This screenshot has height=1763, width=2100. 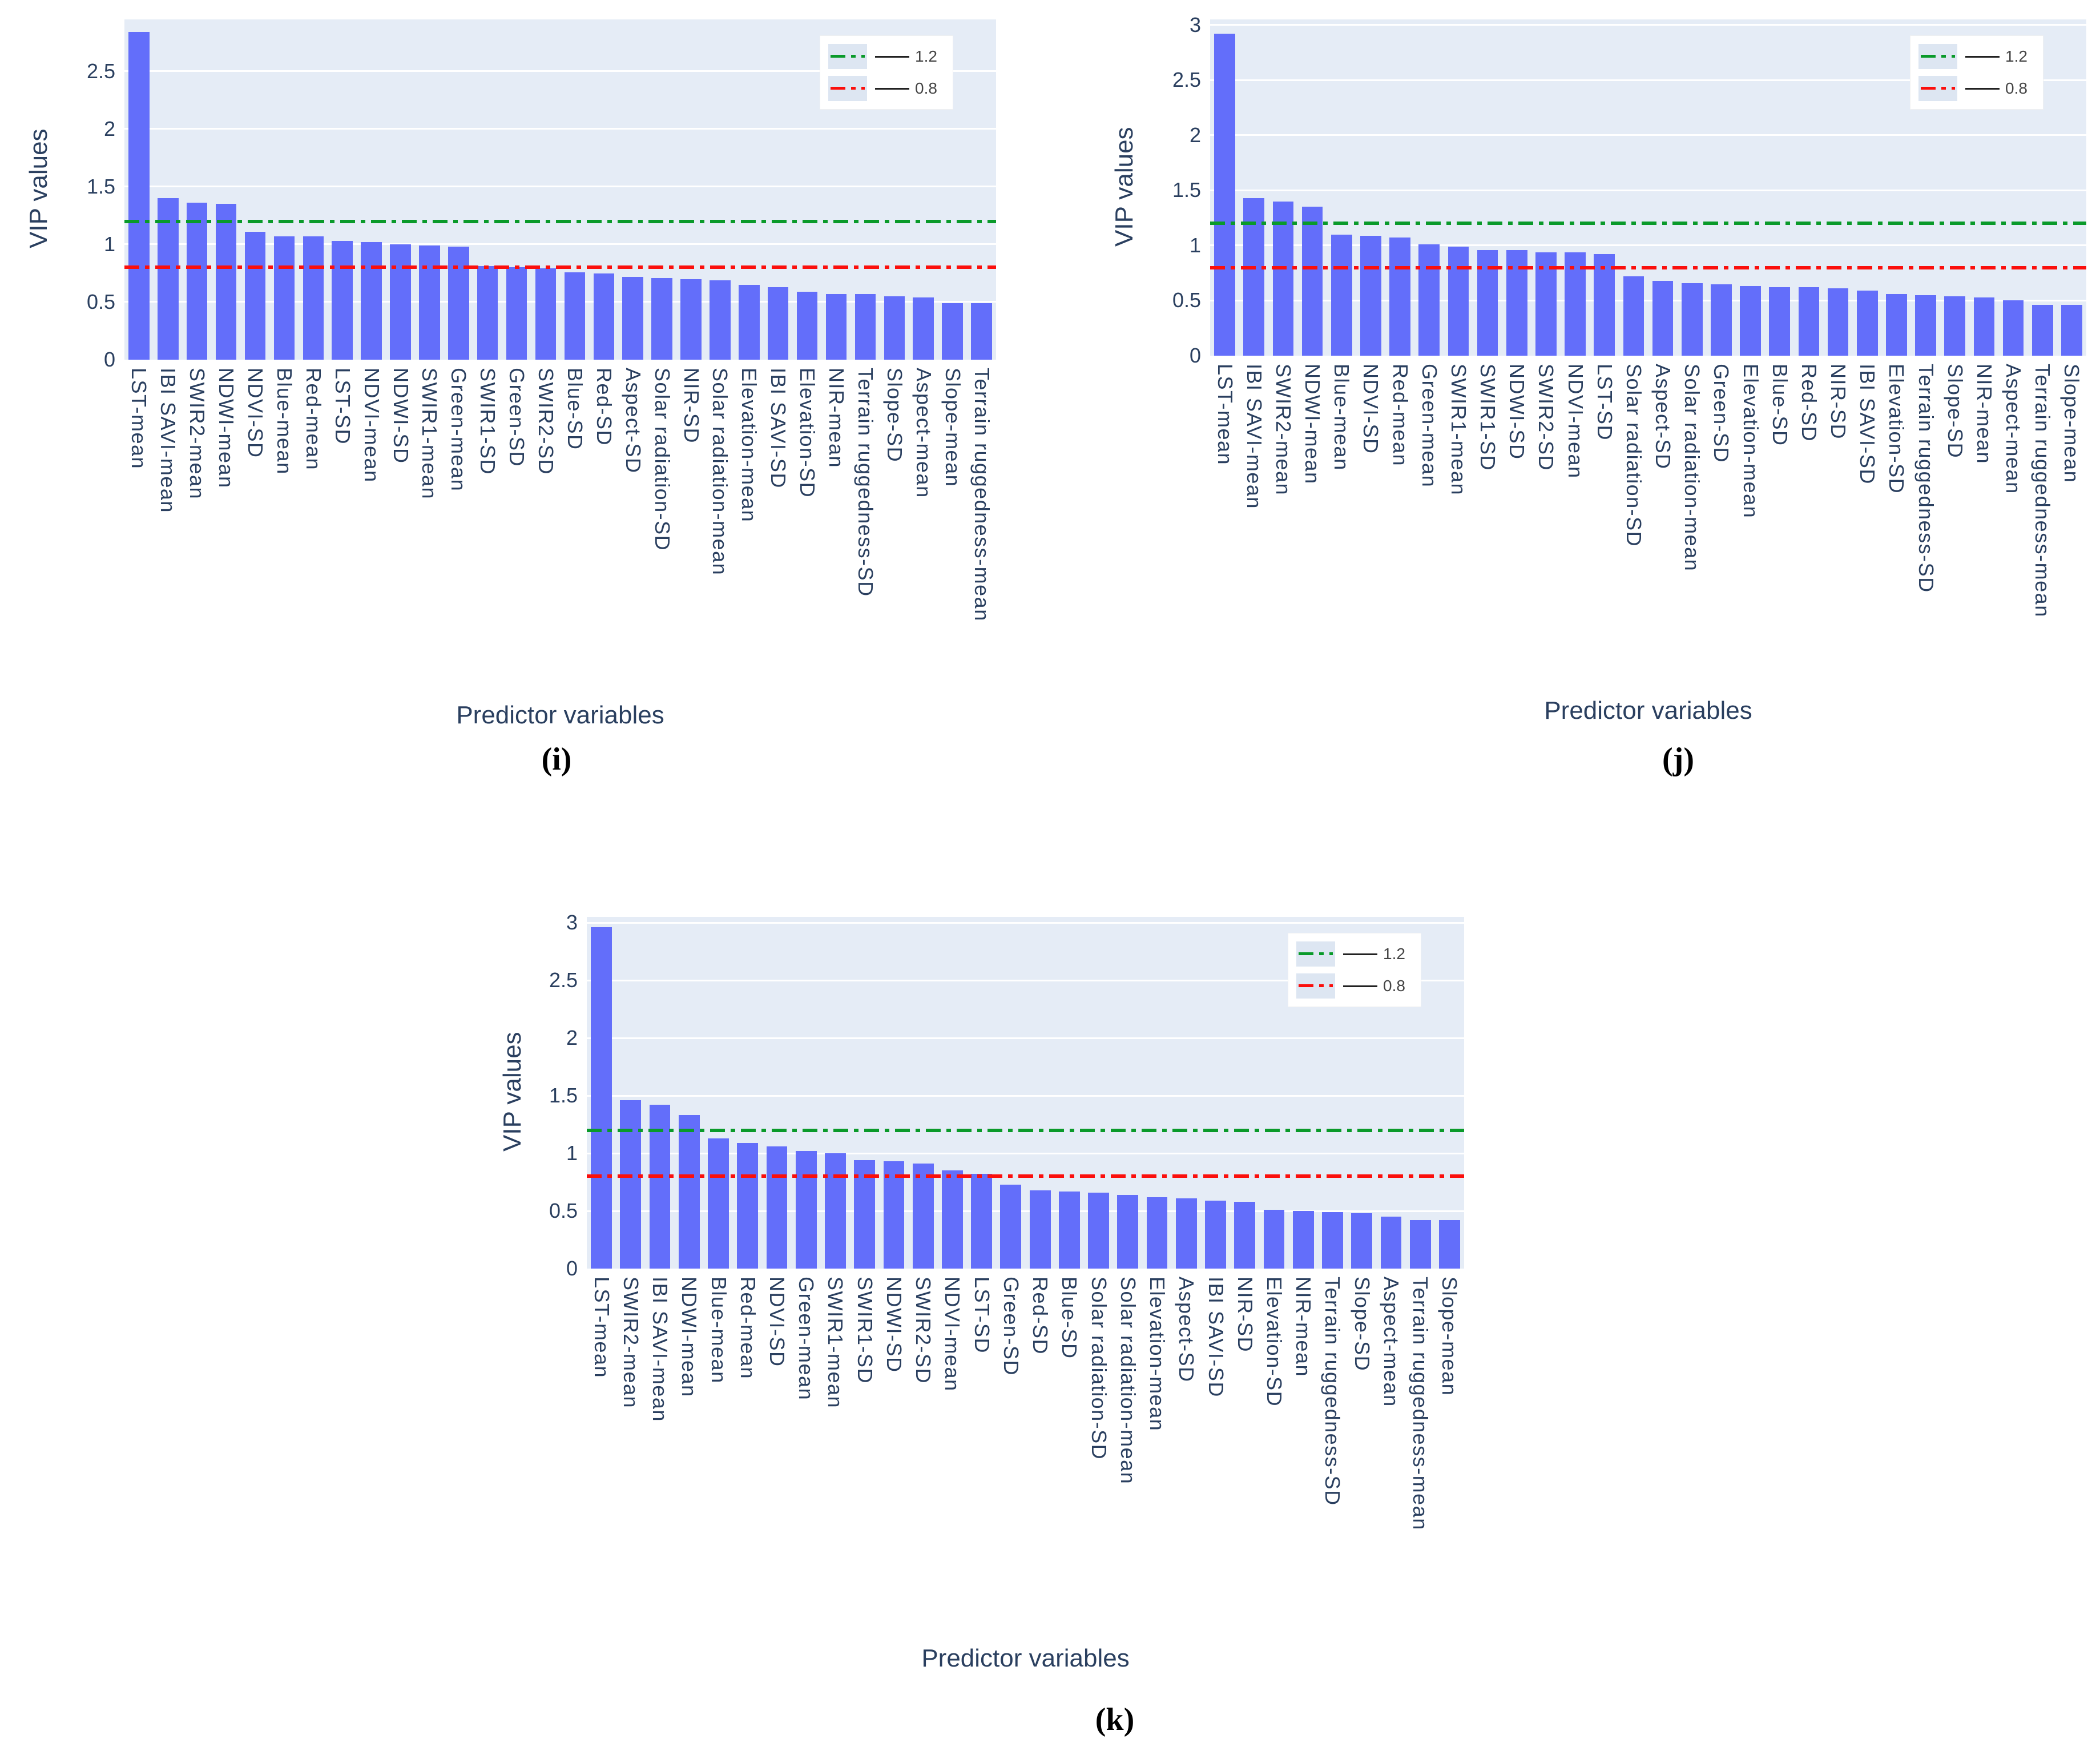 I want to click on chart-caption-j: (j), so click(x=1678, y=760).